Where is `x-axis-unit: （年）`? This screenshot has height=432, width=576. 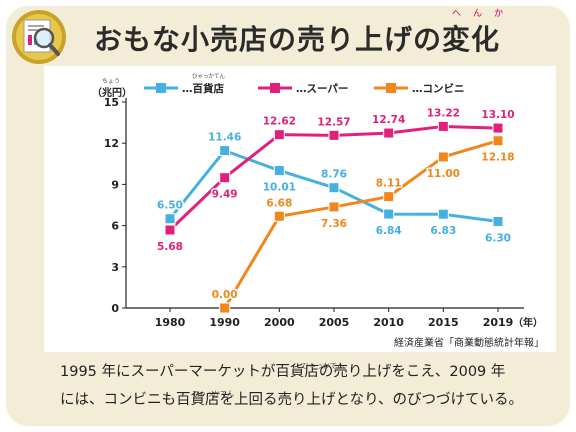 x-axis-unit: （年） is located at coordinates (528, 322).